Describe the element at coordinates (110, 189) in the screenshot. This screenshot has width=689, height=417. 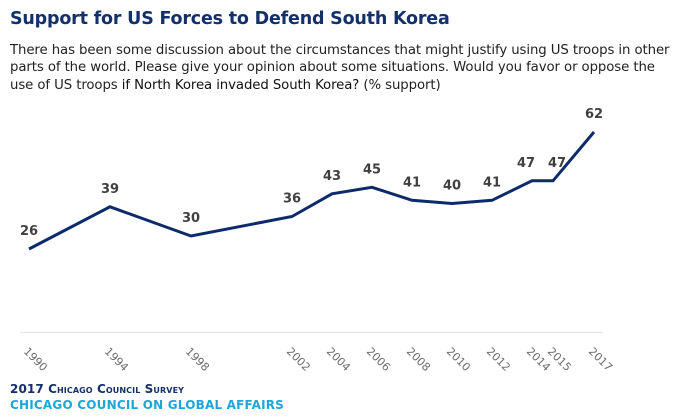
I see `data-label: 39` at that location.